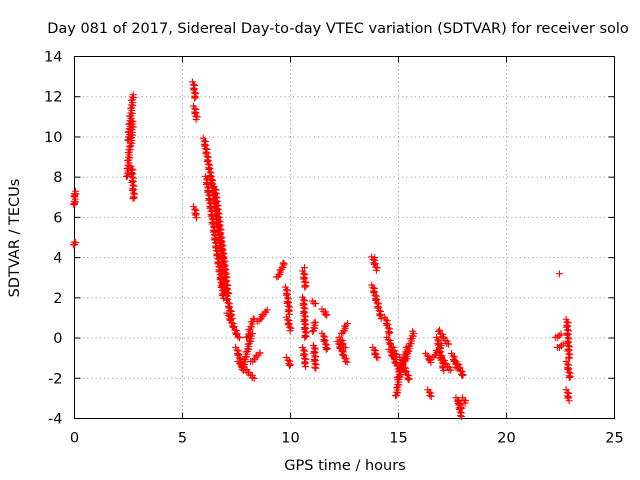  Describe the element at coordinates (57, 299) in the screenshot. I see `y-tick-label: 2` at that location.